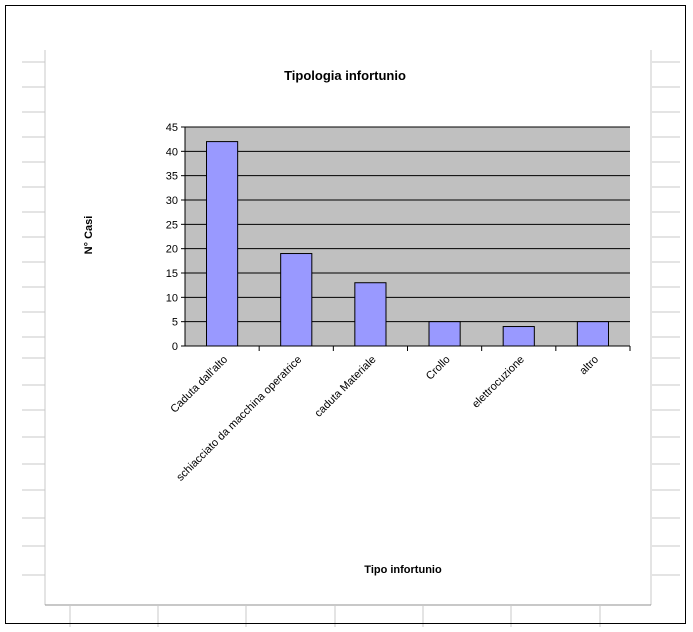  What do you see at coordinates (172, 152) in the screenshot?
I see `y-tick-label: 40` at bounding box center [172, 152].